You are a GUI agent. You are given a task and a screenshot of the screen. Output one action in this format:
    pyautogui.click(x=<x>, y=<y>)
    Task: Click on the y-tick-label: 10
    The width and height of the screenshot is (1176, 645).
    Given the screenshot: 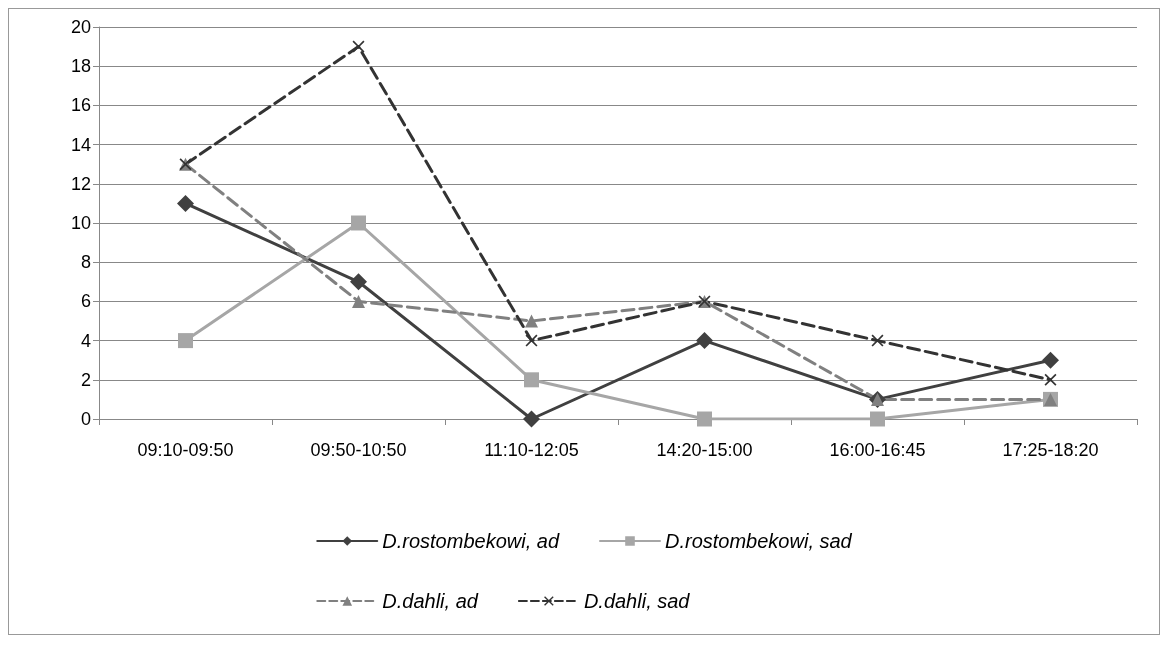 What is the action you would take?
    pyautogui.click(x=80, y=223)
    